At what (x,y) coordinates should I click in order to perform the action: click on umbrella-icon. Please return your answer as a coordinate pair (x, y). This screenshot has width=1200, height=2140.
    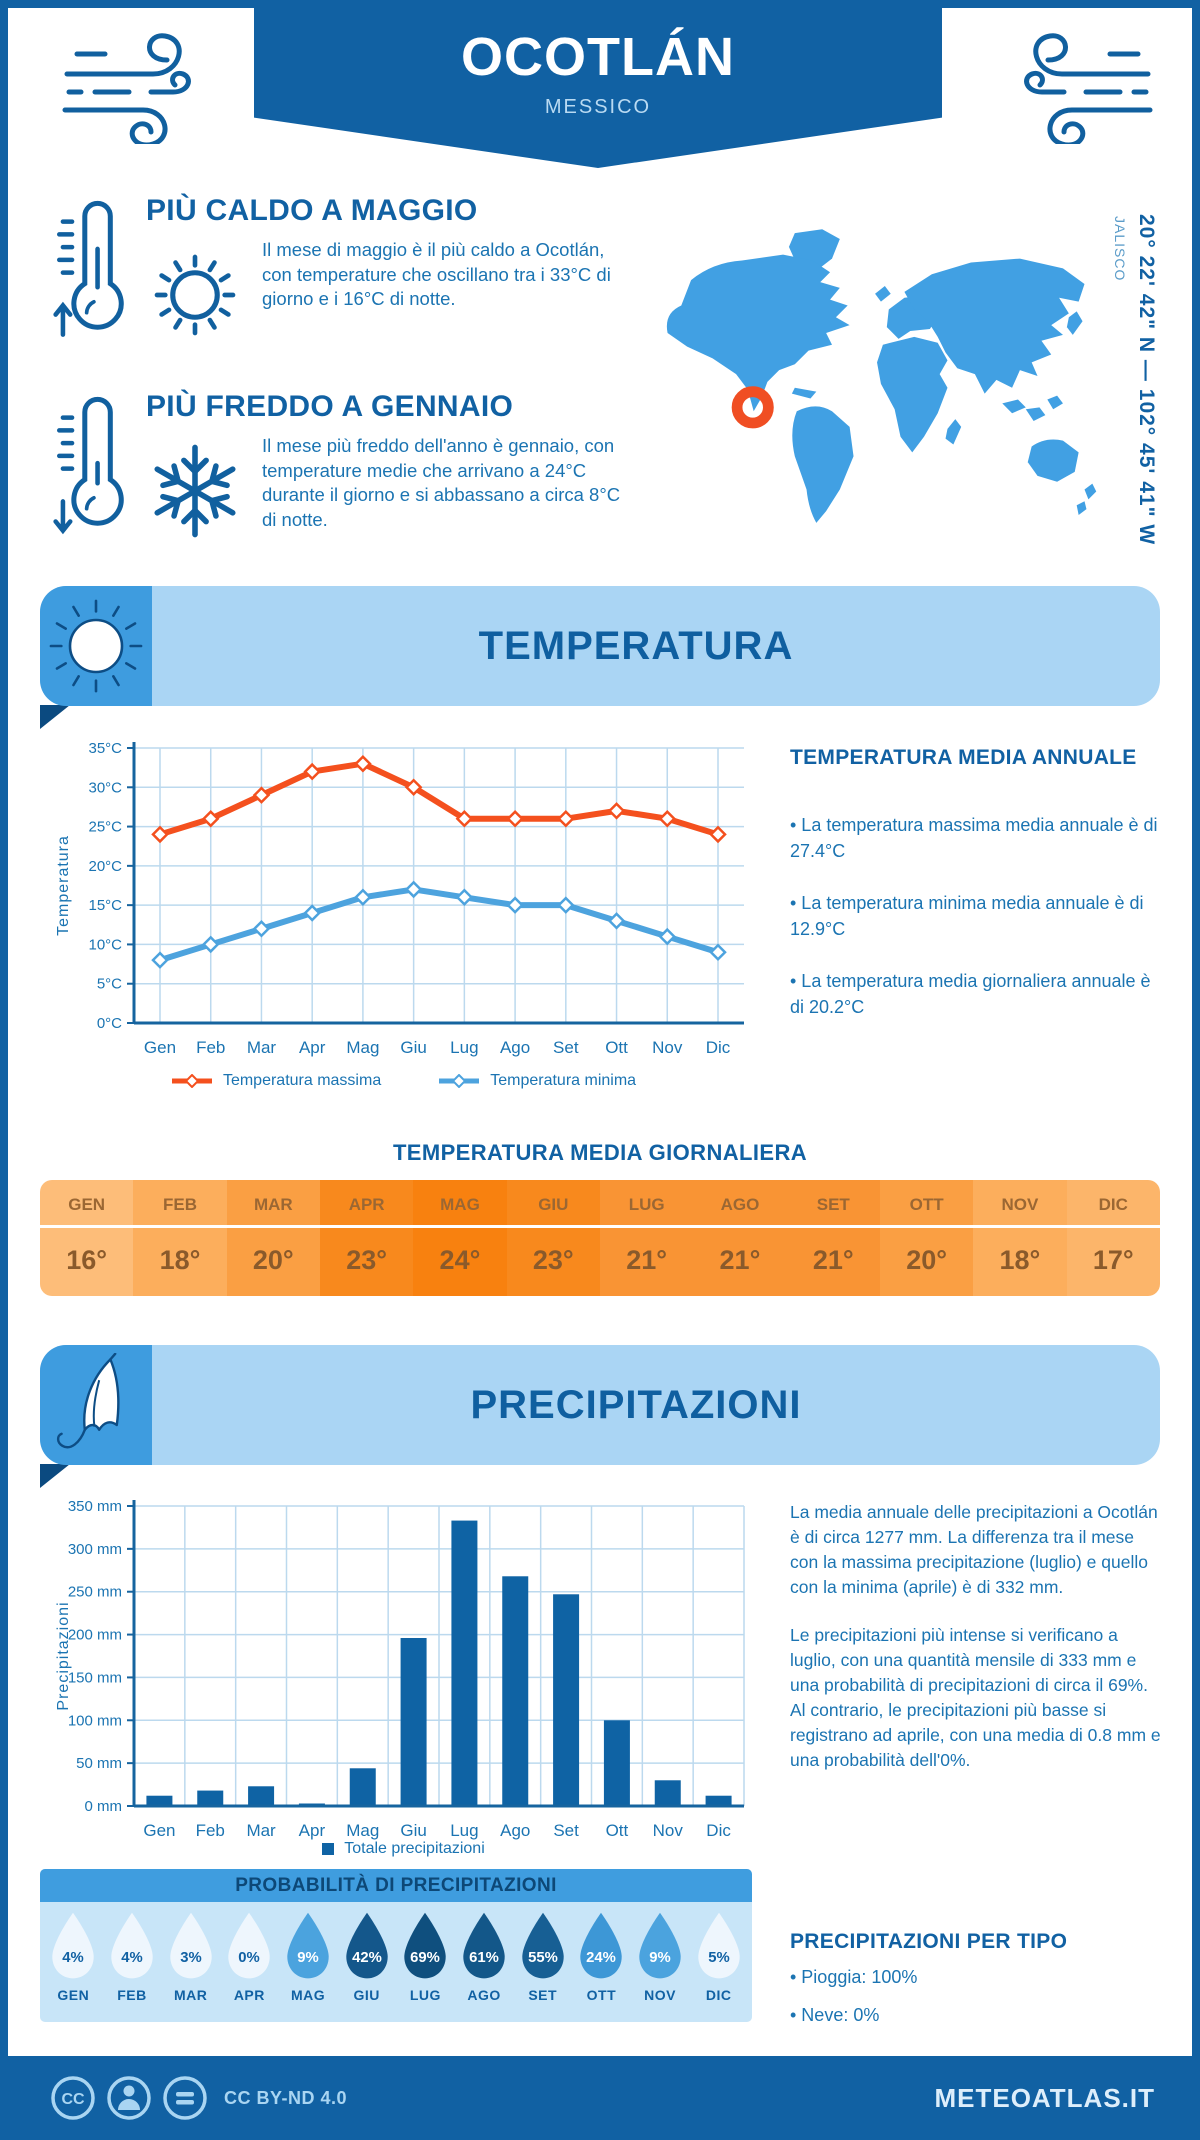
    Looking at the image, I should click on (88, 1401).